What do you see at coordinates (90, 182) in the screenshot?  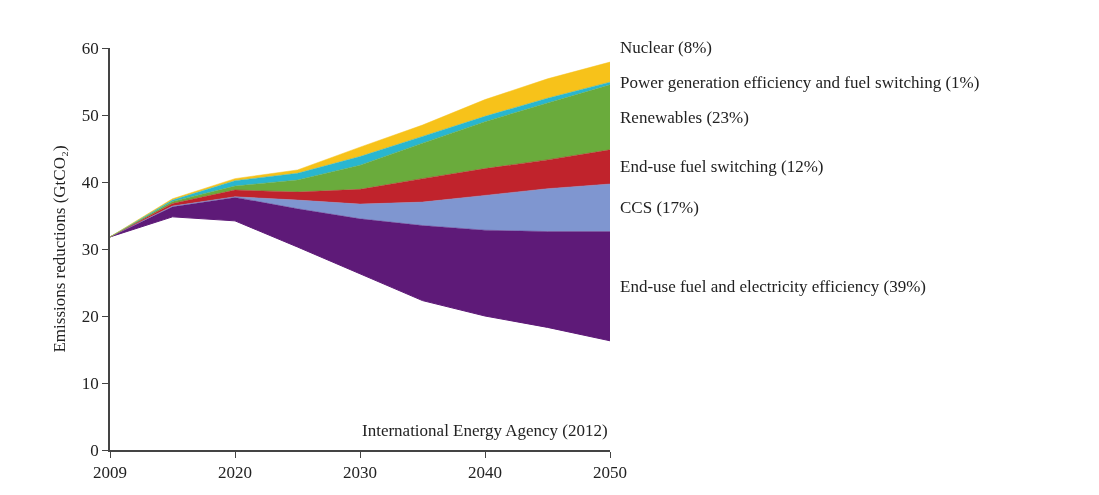 I see `y-tick-label: 40` at bounding box center [90, 182].